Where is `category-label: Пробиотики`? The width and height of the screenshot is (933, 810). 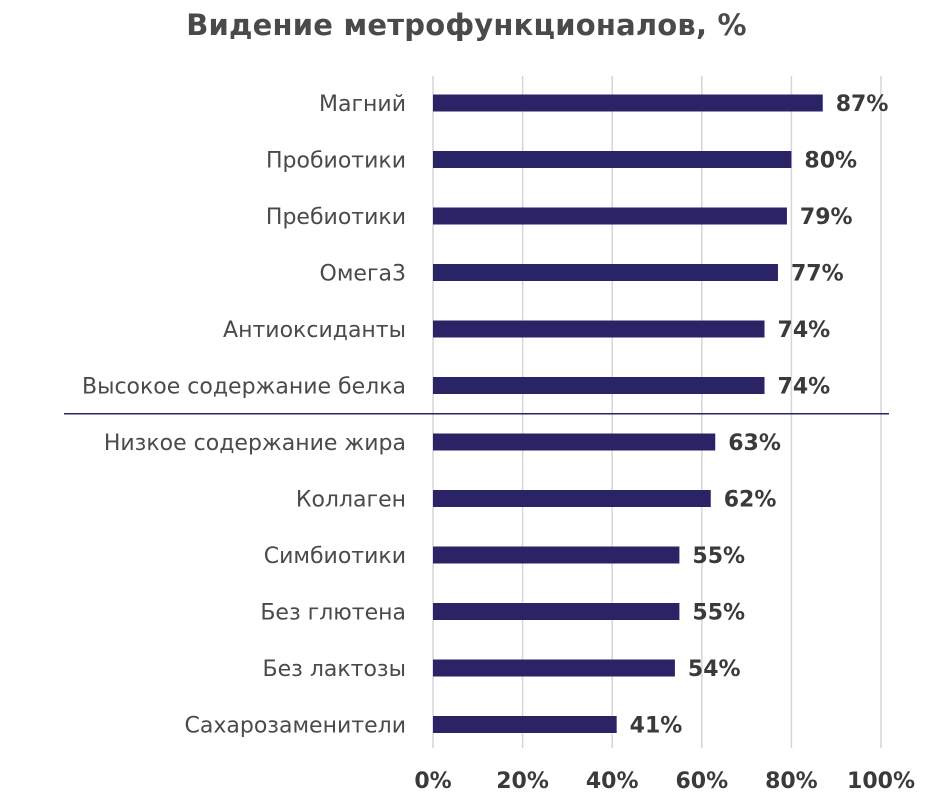 category-label: Пробиотики is located at coordinates (336, 161).